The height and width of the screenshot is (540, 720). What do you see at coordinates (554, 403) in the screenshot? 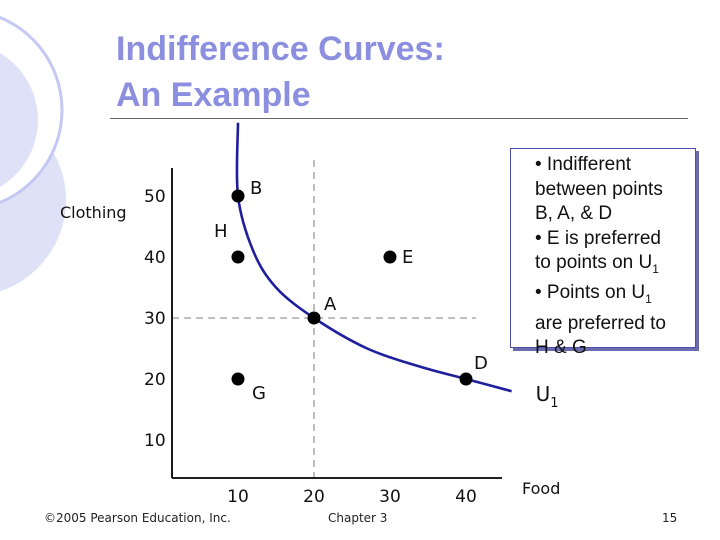
I see `curve-label-subscript: 1` at bounding box center [554, 403].